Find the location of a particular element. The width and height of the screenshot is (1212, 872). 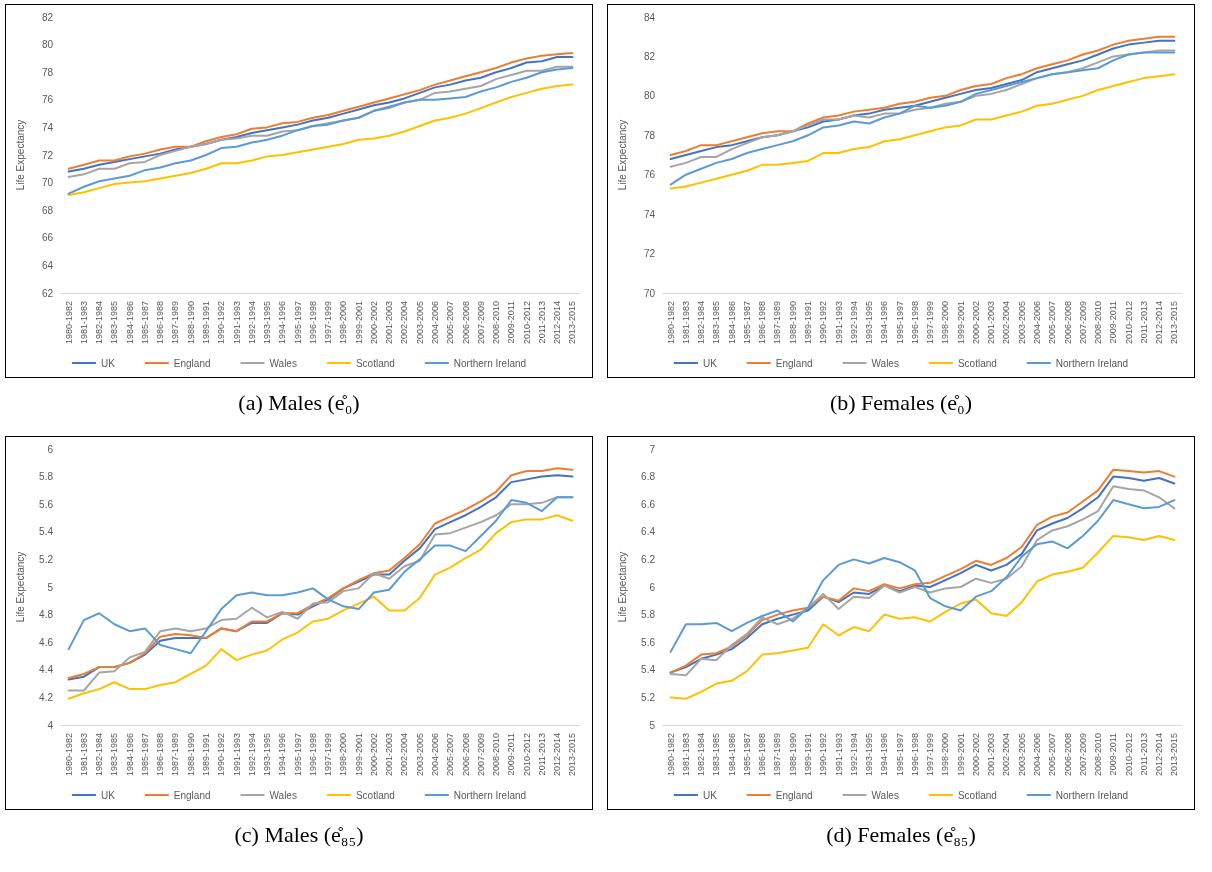

x-tick-label: 1988-1990 is located at coordinates (190, 323).